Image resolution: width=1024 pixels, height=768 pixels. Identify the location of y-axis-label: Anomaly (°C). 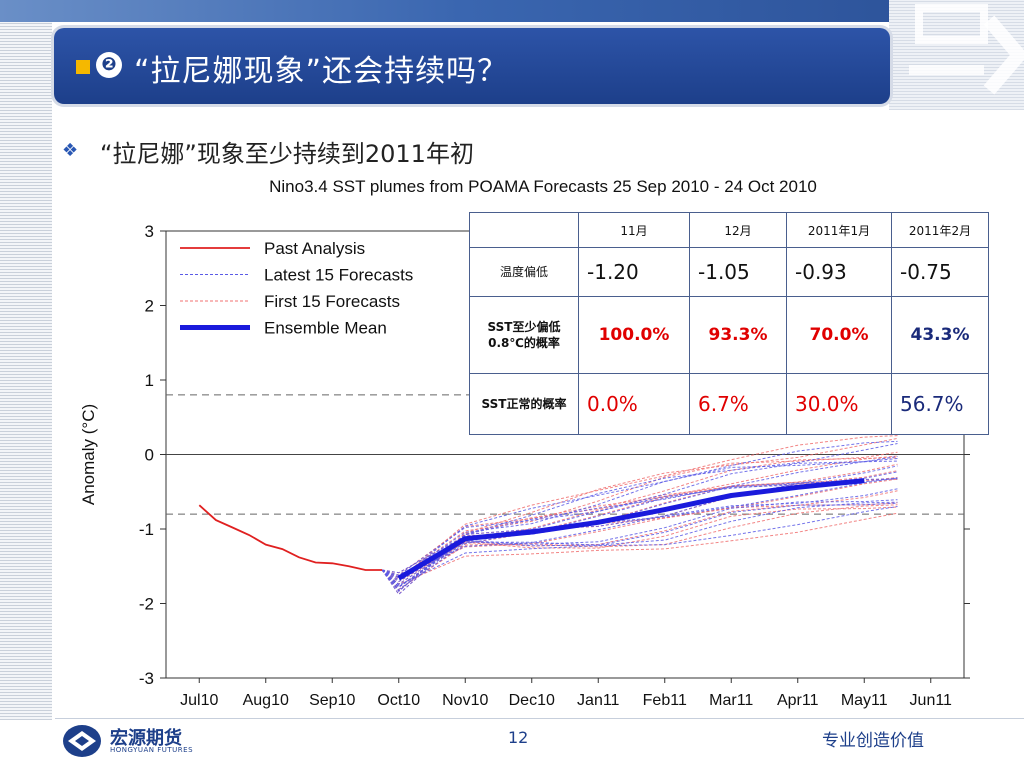
(88, 454).